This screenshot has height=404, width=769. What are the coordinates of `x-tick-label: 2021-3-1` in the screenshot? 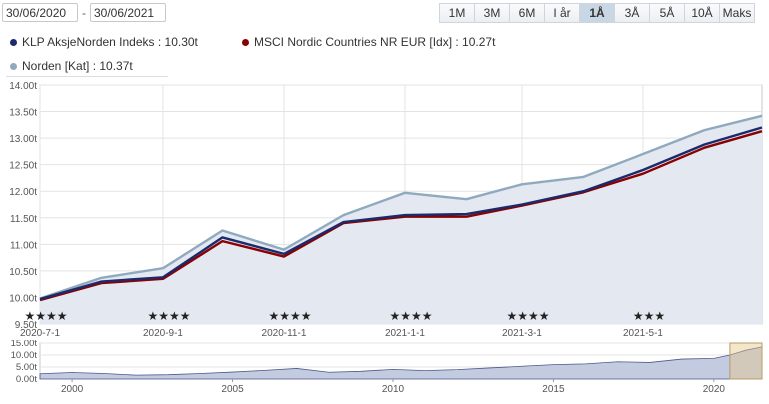 It's located at (522, 333).